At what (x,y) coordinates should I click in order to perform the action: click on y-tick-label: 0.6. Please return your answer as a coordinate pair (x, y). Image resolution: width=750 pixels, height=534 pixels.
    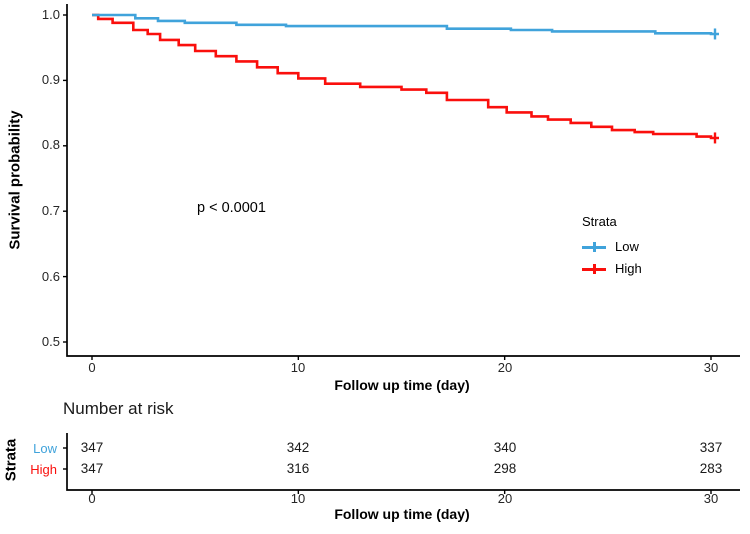
    Looking at the image, I should click on (50, 276).